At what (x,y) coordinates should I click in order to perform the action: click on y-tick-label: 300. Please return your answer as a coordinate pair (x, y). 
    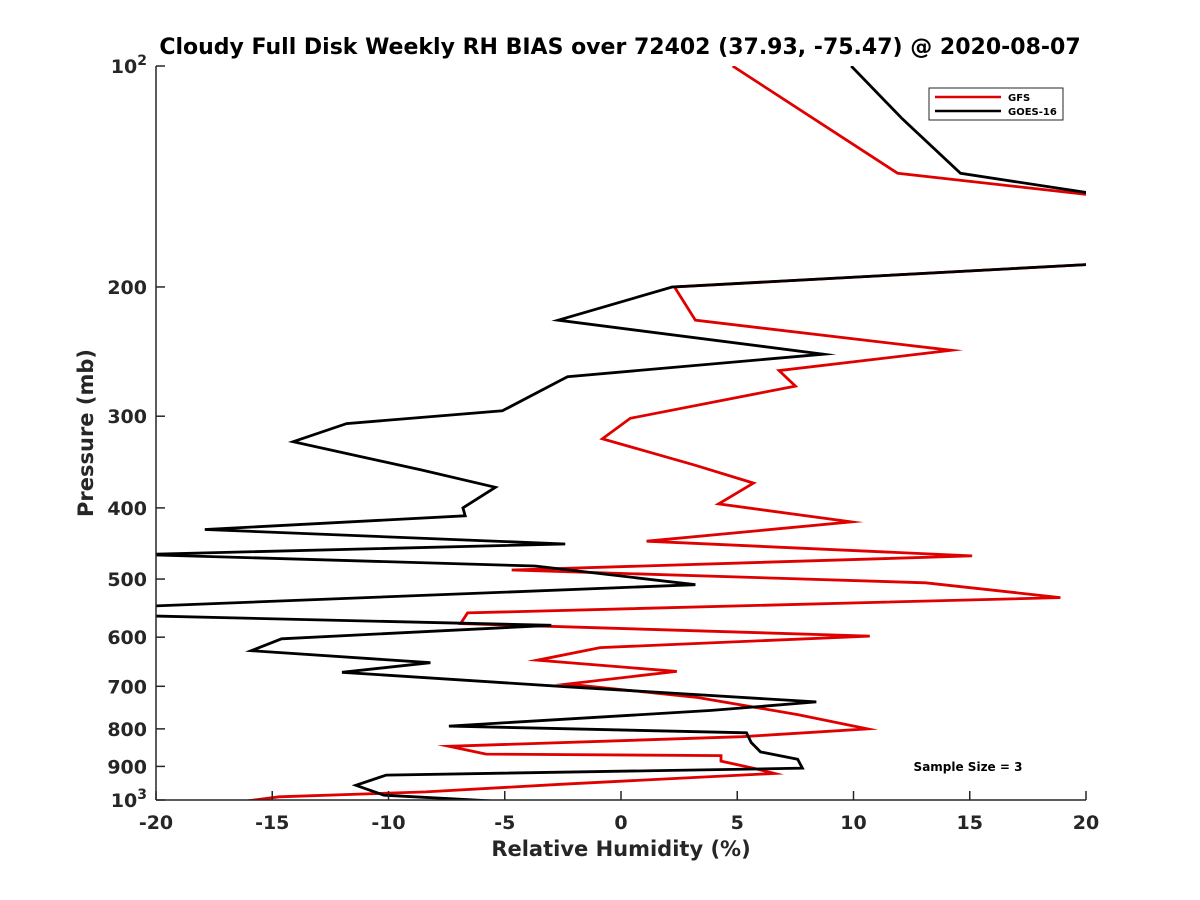
    Looking at the image, I should click on (127, 417).